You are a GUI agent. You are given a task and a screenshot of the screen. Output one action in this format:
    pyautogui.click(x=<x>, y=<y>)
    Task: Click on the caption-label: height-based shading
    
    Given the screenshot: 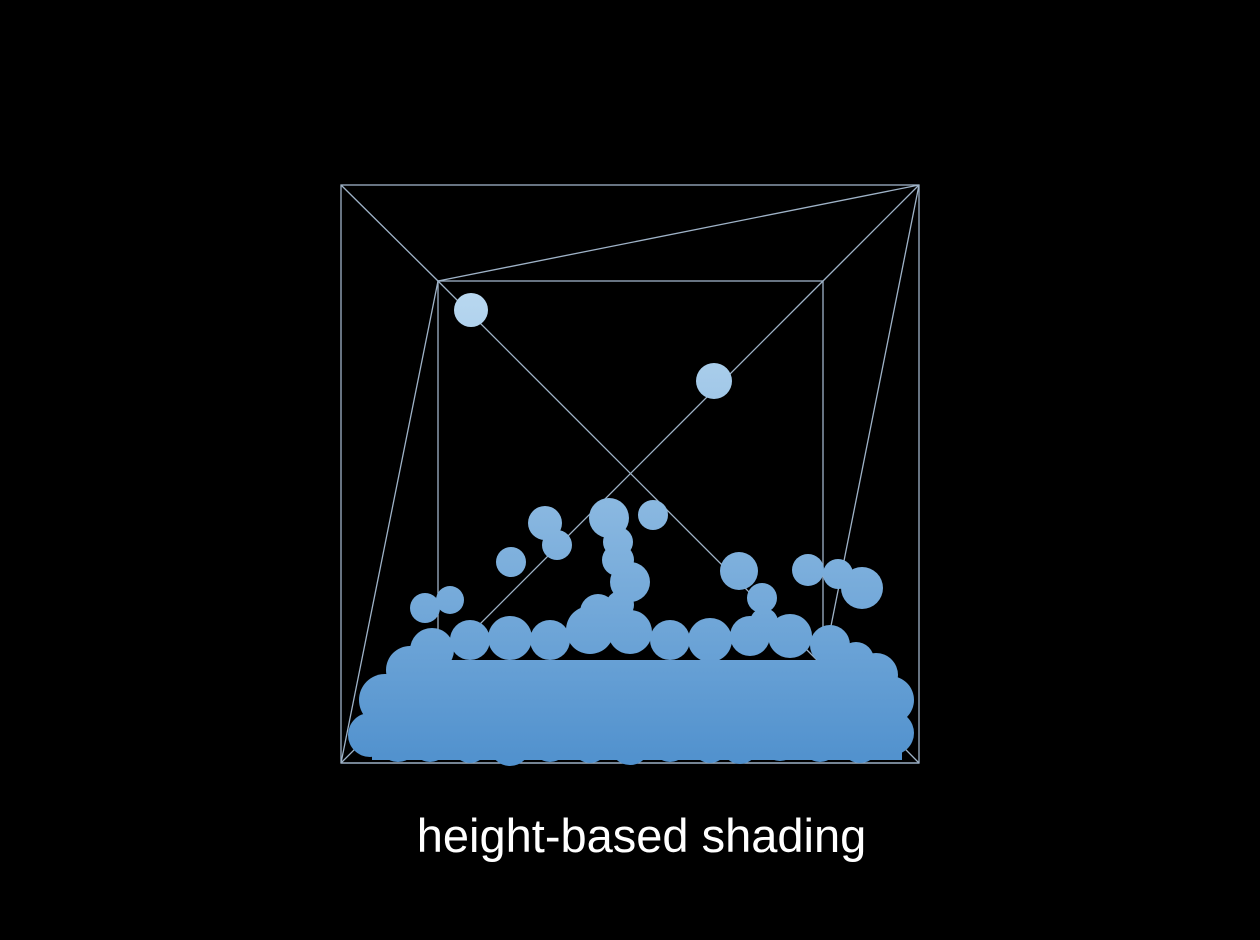 What is the action you would take?
    pyautogui.click(x=641, y=835)
    